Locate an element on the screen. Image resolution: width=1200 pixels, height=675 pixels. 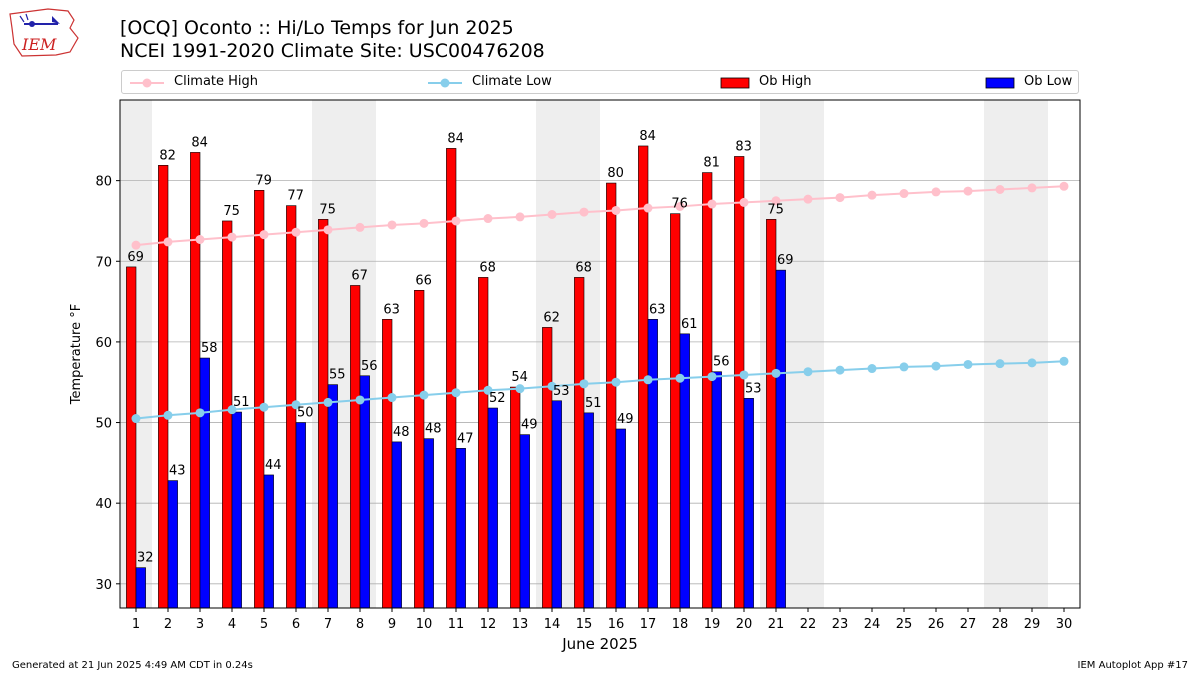
legend-swatch-ob-high is located at coordinates (735, 83).